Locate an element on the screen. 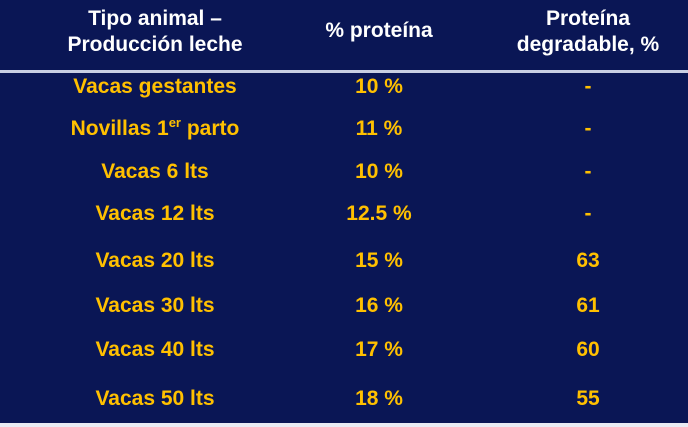  table-row: Vacas 30 lts 16 % 61 is located at coordinates (344, 306).